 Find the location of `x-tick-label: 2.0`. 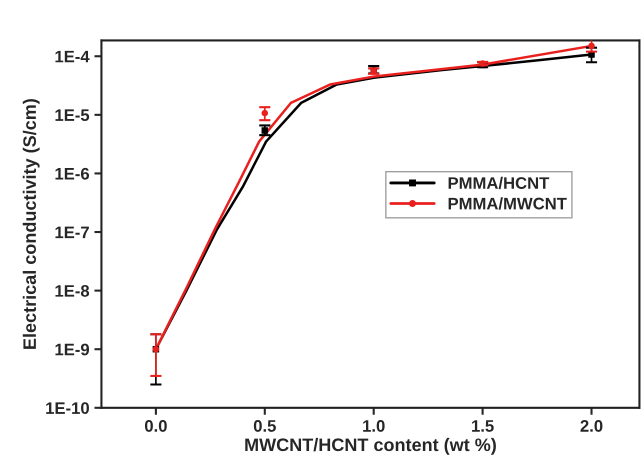

x-tick-label: 2.0 is located at coordinates (591, 426).